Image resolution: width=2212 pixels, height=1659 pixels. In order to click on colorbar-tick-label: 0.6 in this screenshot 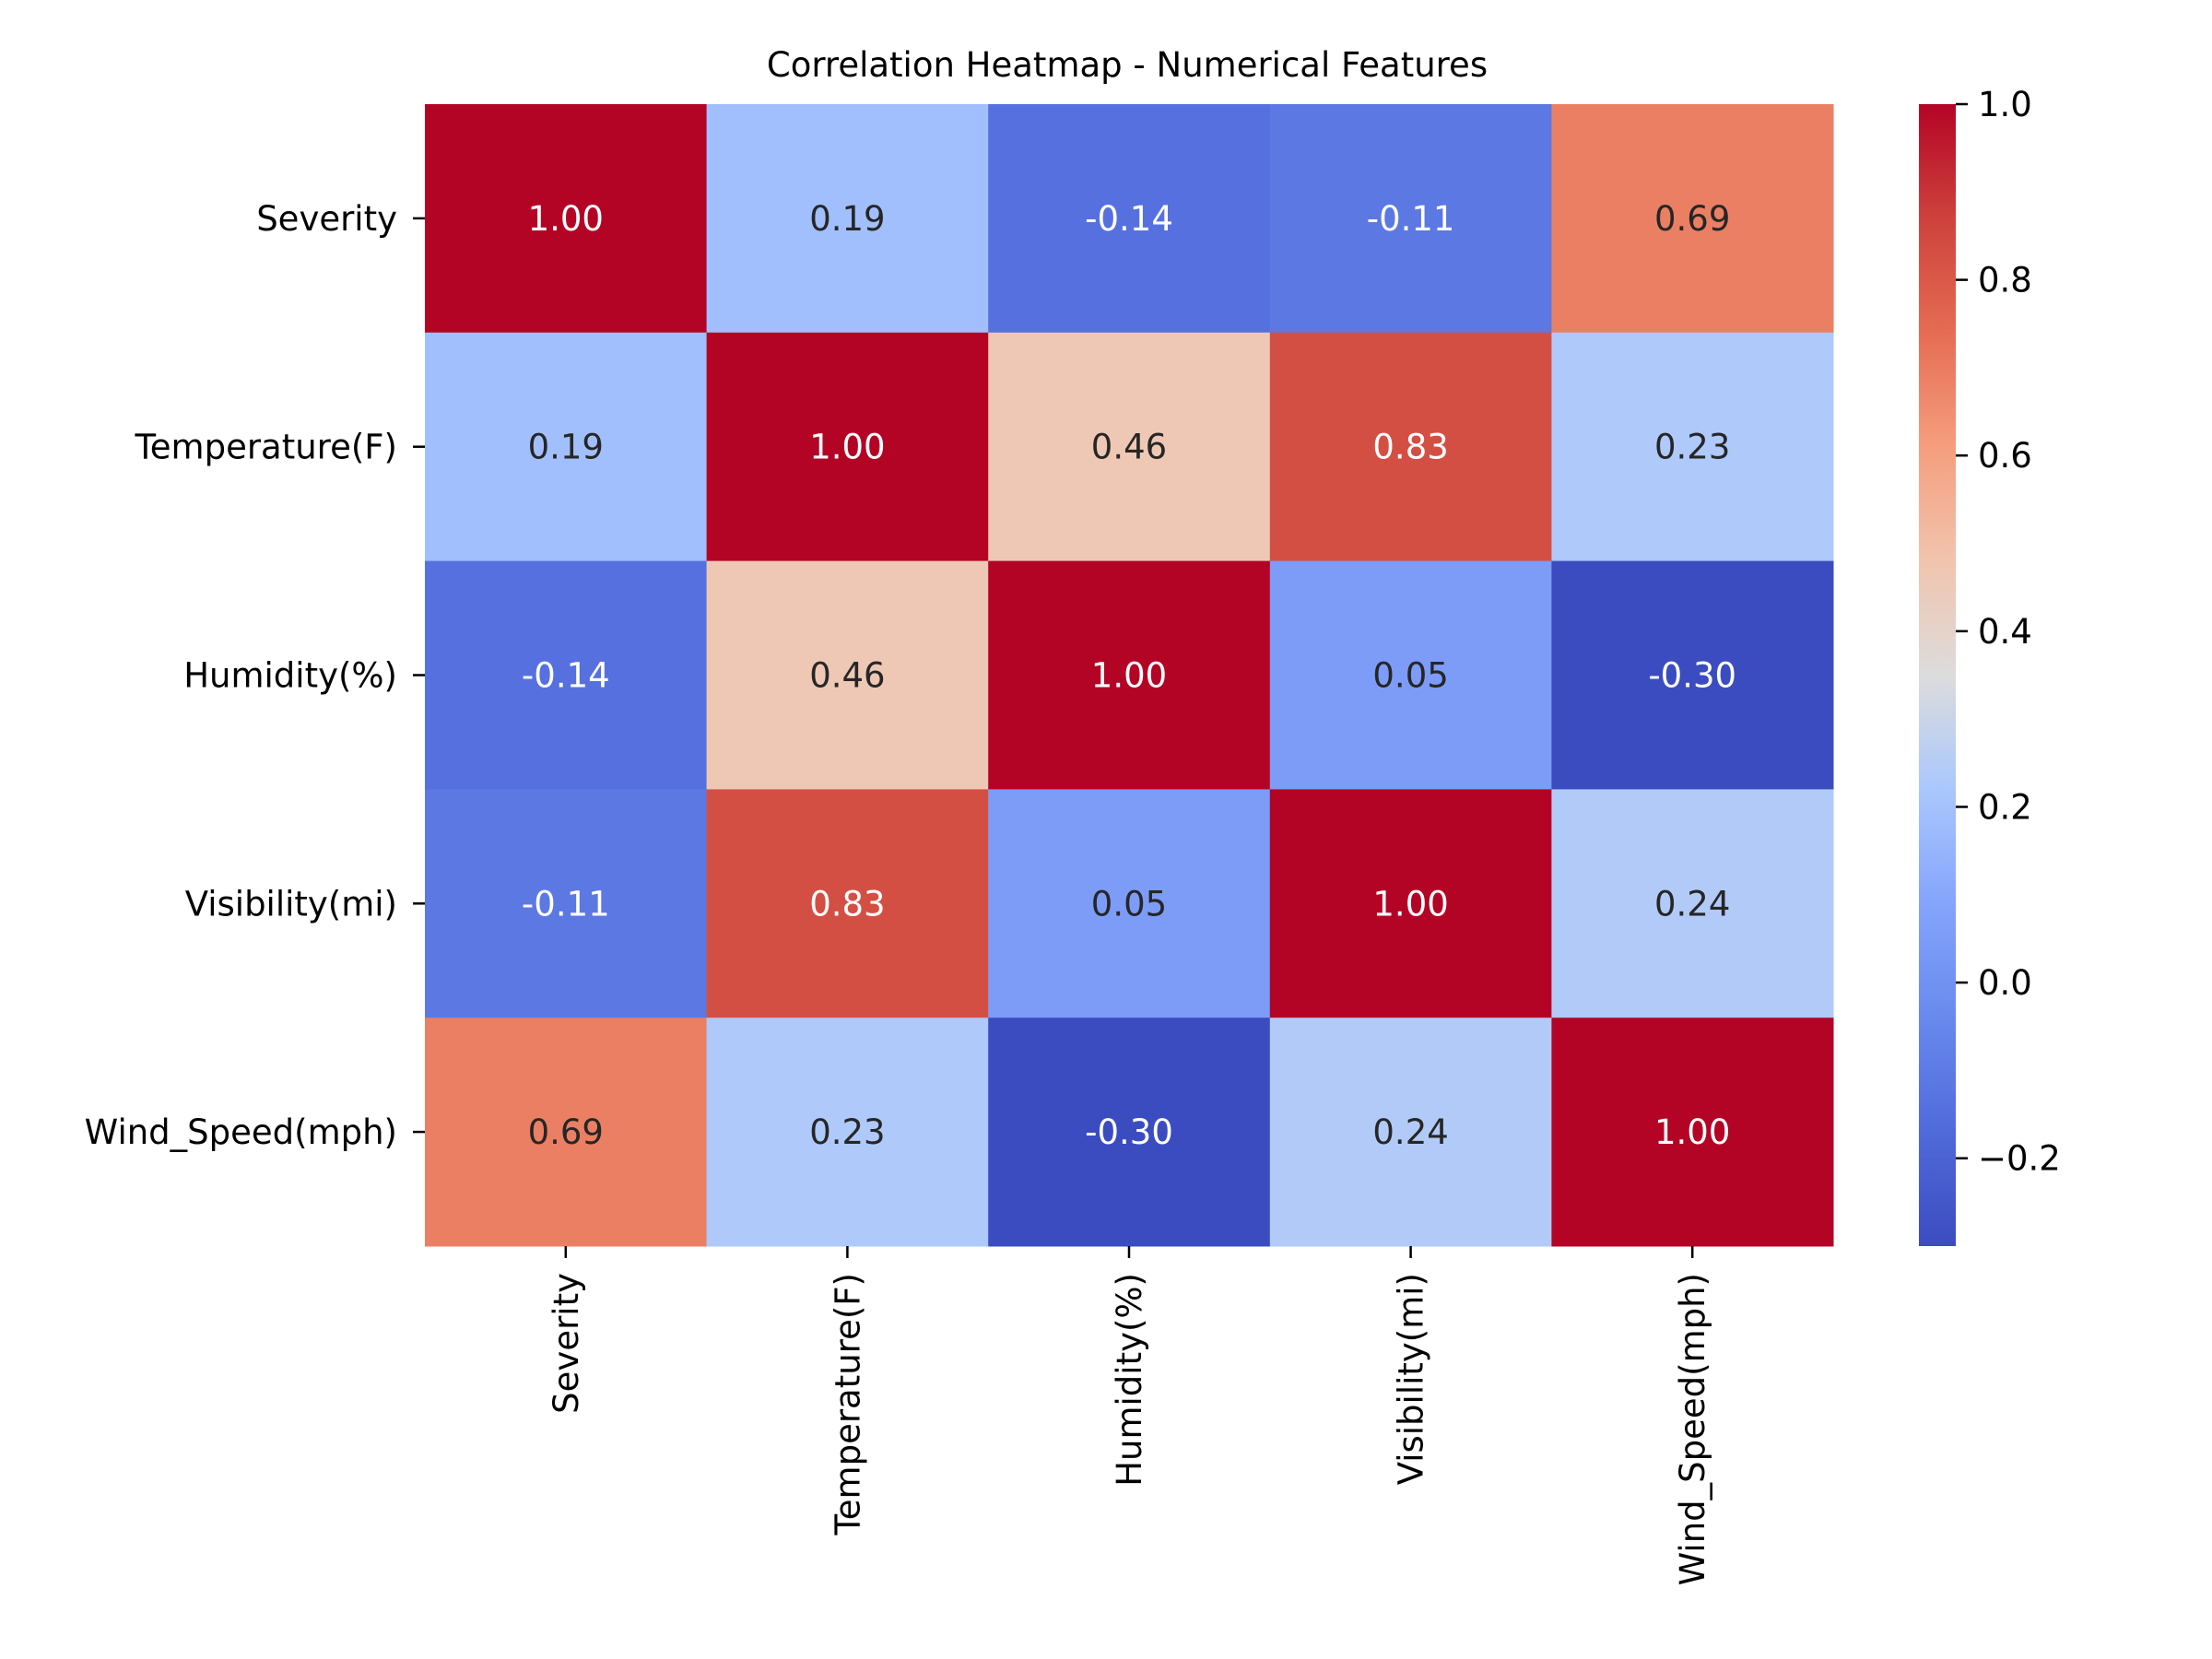, I will do `click(2005, 456)`.